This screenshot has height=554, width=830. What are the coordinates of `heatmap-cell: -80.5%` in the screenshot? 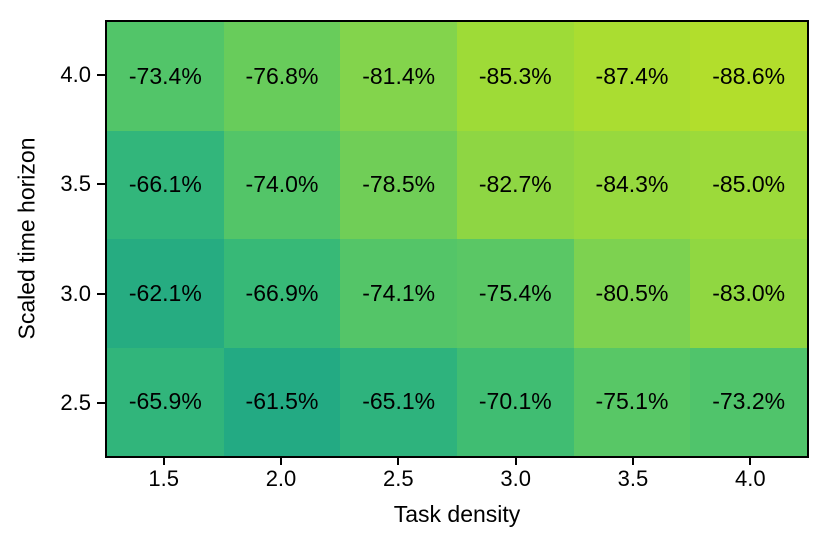 It's located at (632, 293).